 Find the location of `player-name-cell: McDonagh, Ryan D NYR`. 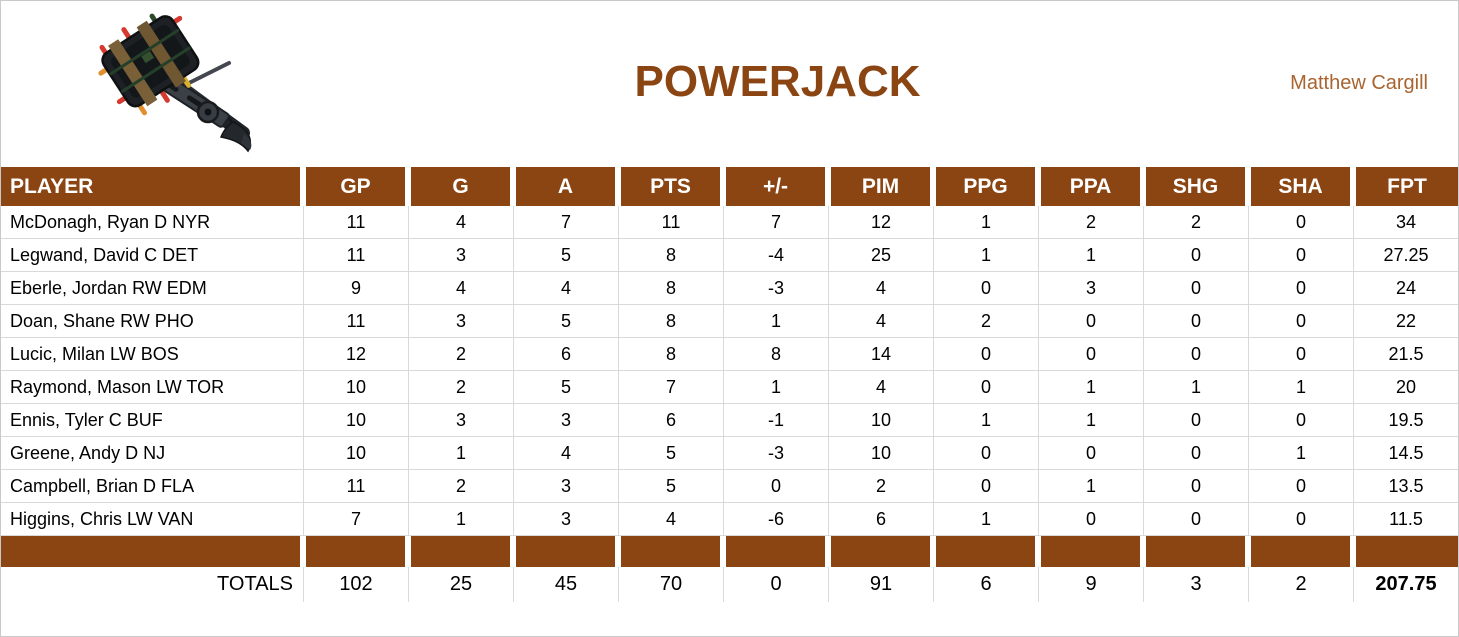

player-name-cell: McDonagh, Ryan D NYR is located at coordinates (110, 222).